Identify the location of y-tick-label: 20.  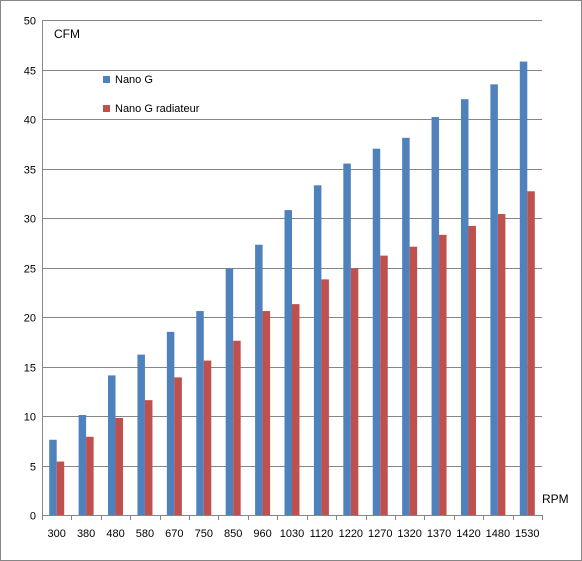
(30, 319).